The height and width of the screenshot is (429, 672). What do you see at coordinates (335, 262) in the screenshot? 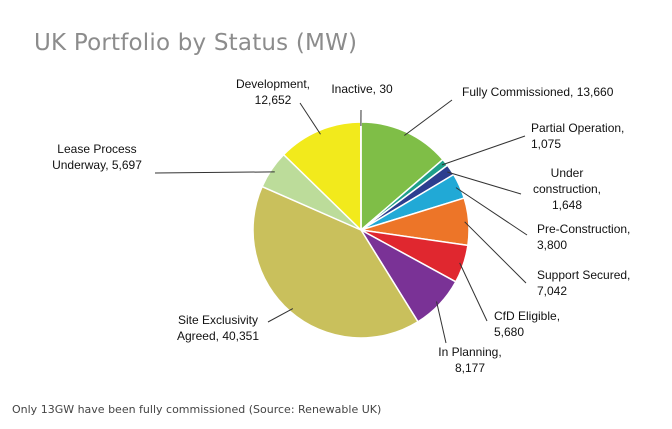
I see `slice-site-exclusivity-agreed` at bounding box center [335, 262].